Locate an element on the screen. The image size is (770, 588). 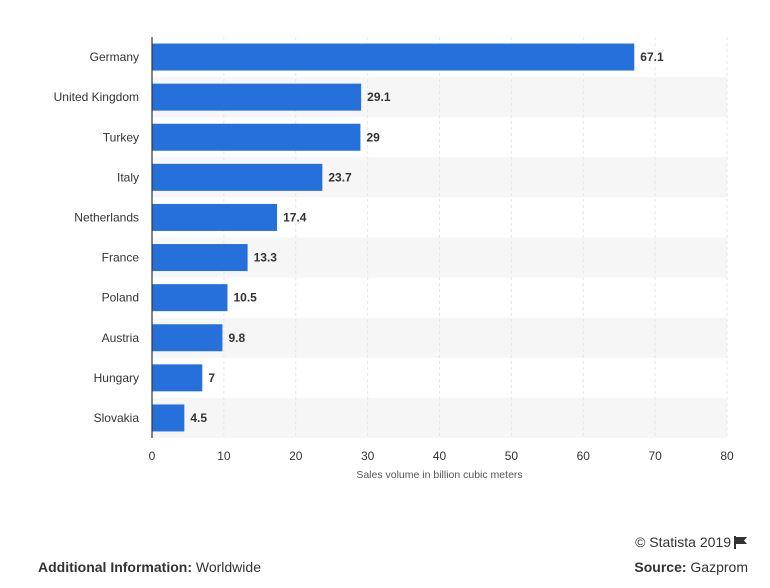
additional-information-label: Additional Information: is located at coordinates (115, 567).